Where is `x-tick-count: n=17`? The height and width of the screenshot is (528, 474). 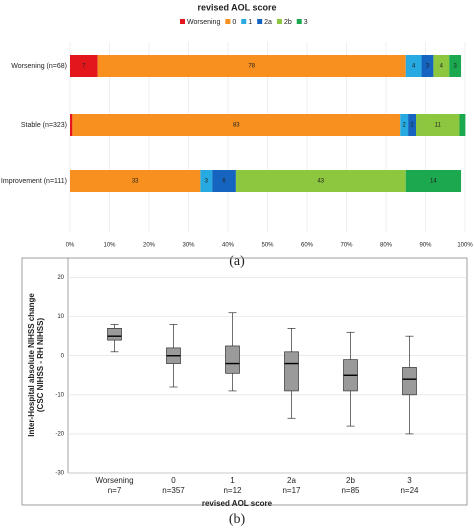
x-tick-count: n=17 is located at coordinates (291, 490).